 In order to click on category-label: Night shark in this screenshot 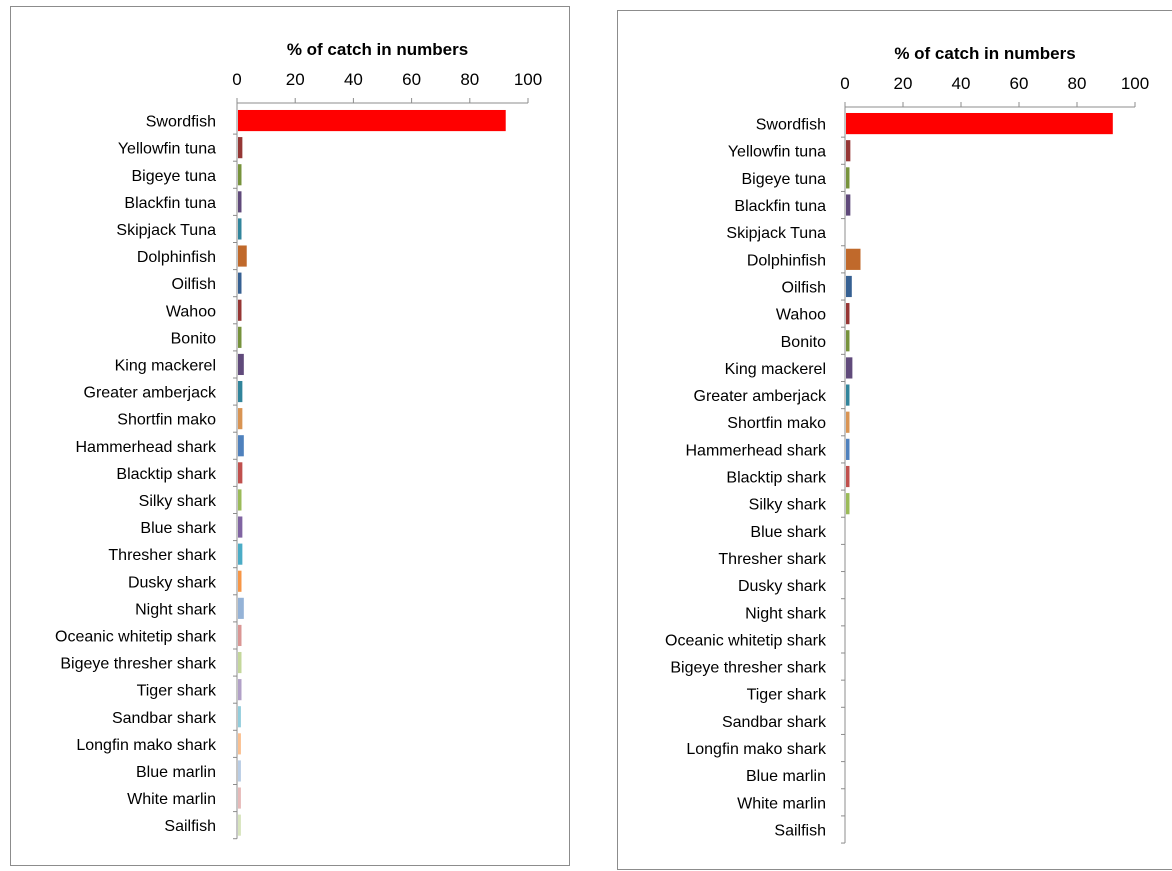, I will do `click(786, 613)`.